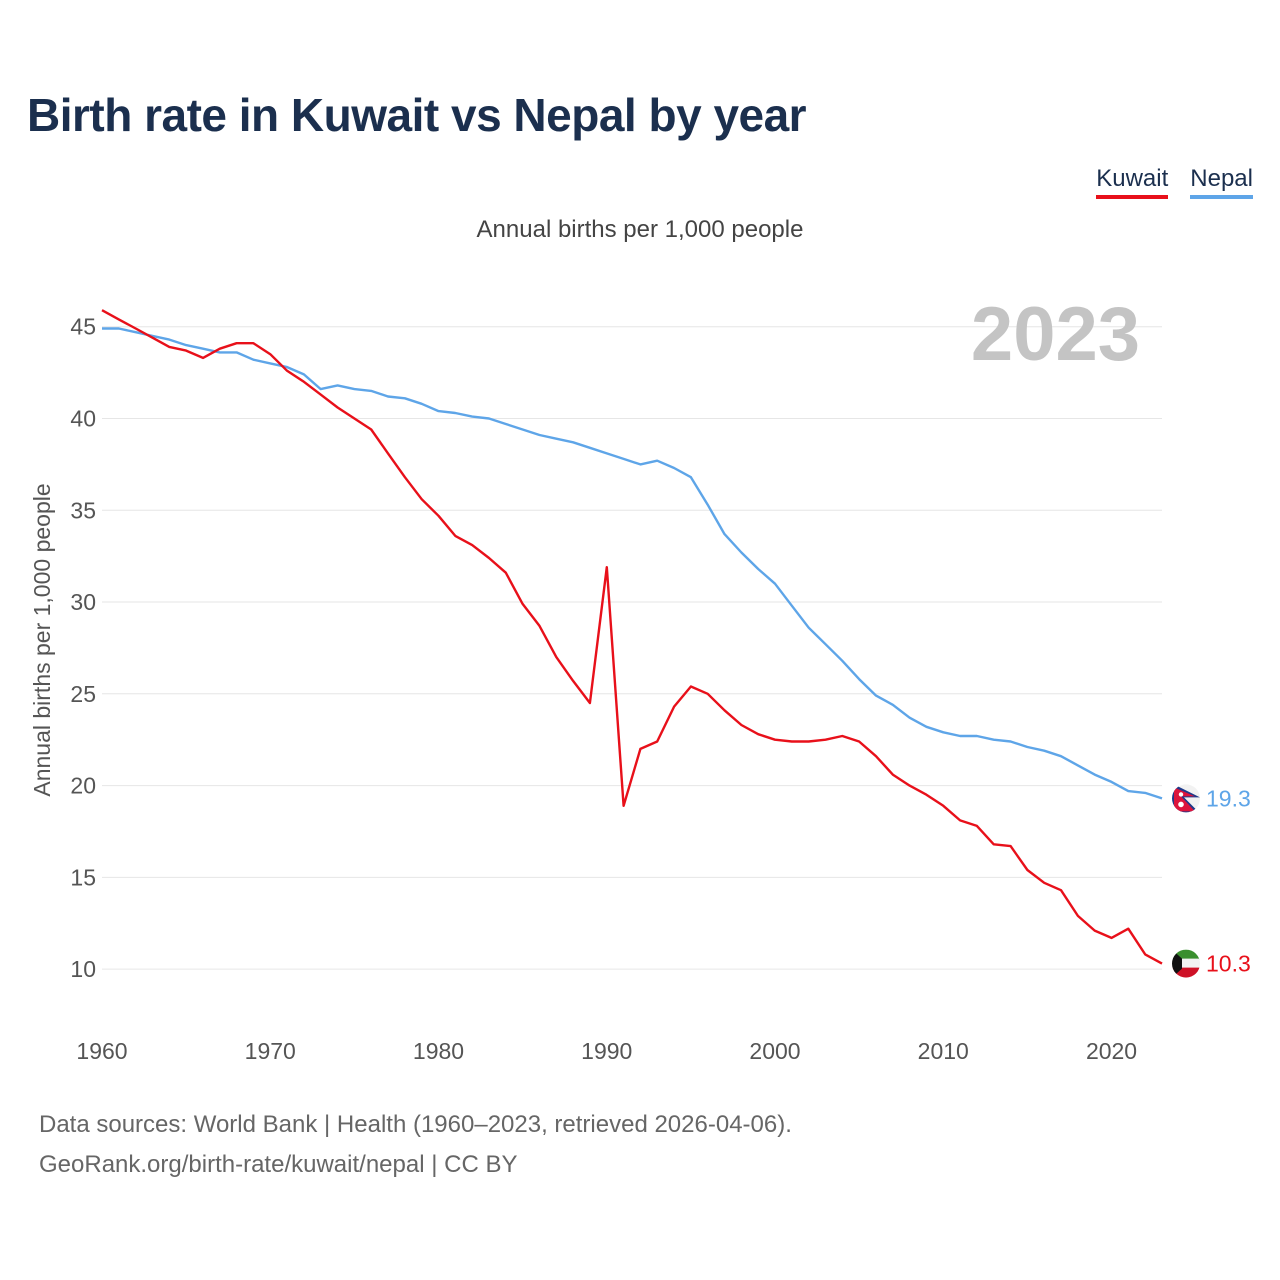  I want to click on nepal-flag-icon, so click(1186, 798).